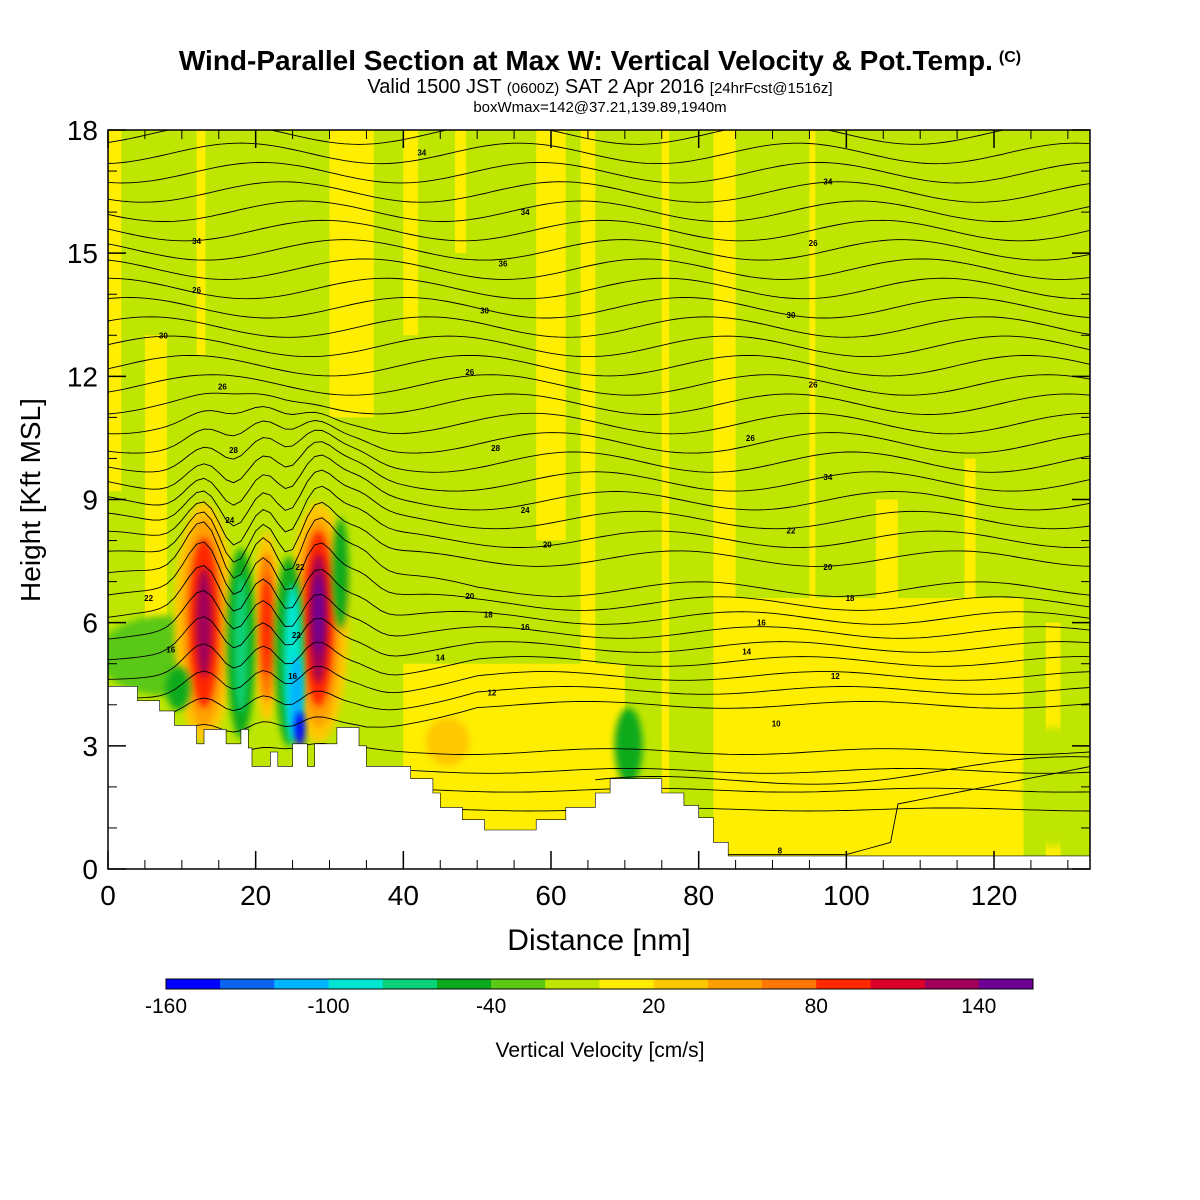 The width and height of the screenshot is (1200, 1200). What do you see at coordinates (994, 895) in the screenshot?
I see `x-tick-label: 120` at bounding box center [994, 895].